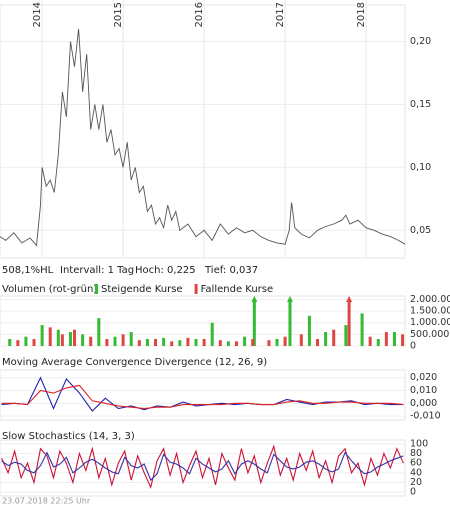 This screenshot has width=450, height=506. What do you see at coordinates (416, 472) in the screenshot?
I see `y-tick-label: 40` at bounding box center [416, 472].